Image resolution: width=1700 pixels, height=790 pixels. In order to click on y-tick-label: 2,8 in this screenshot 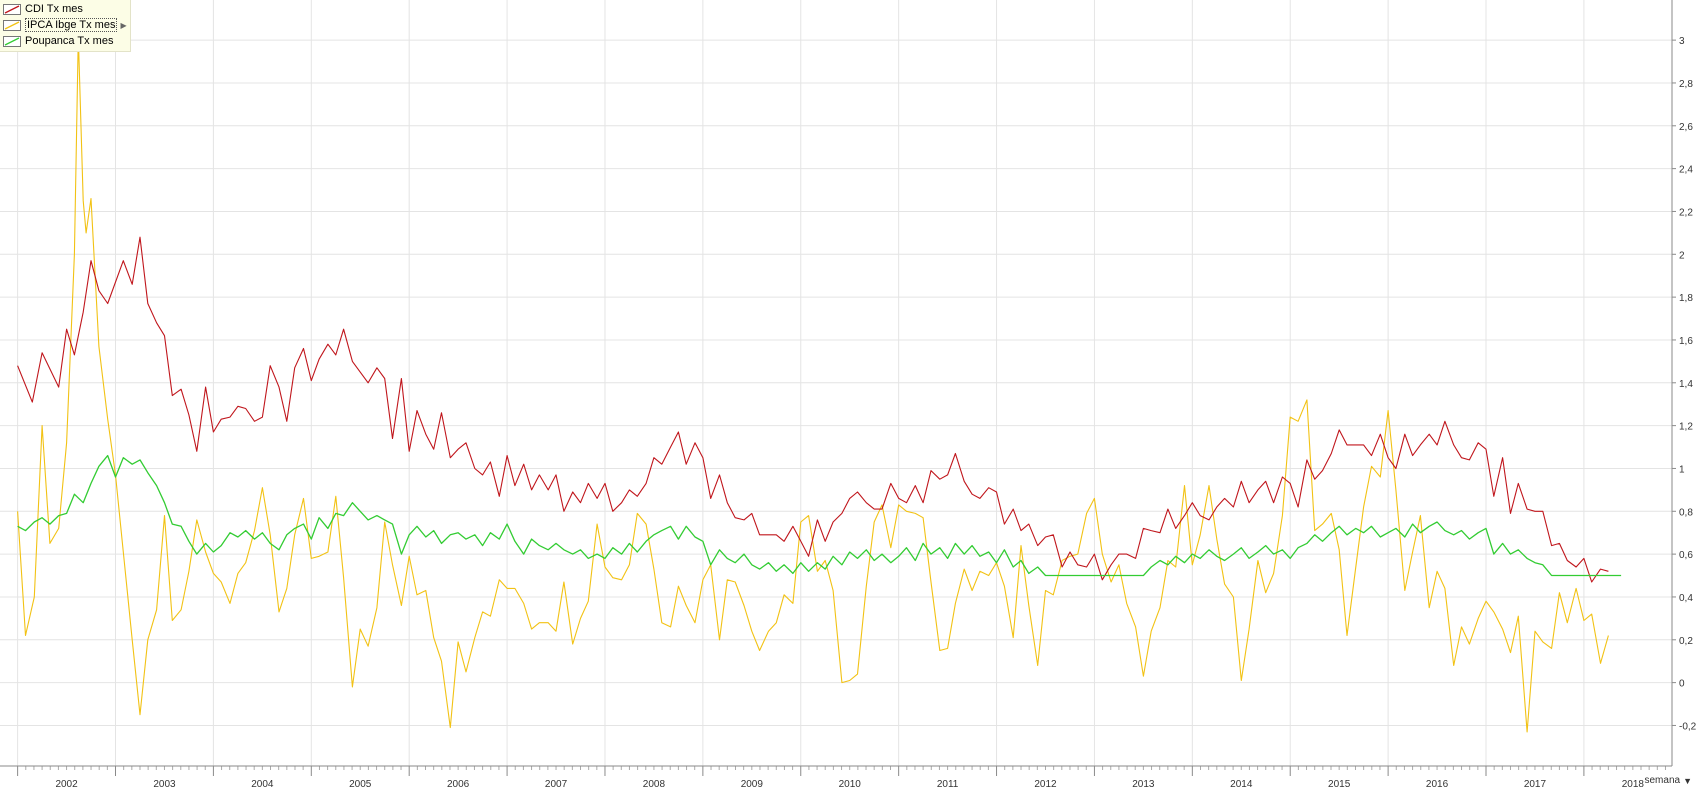, I will do `click(1686, 84)`.